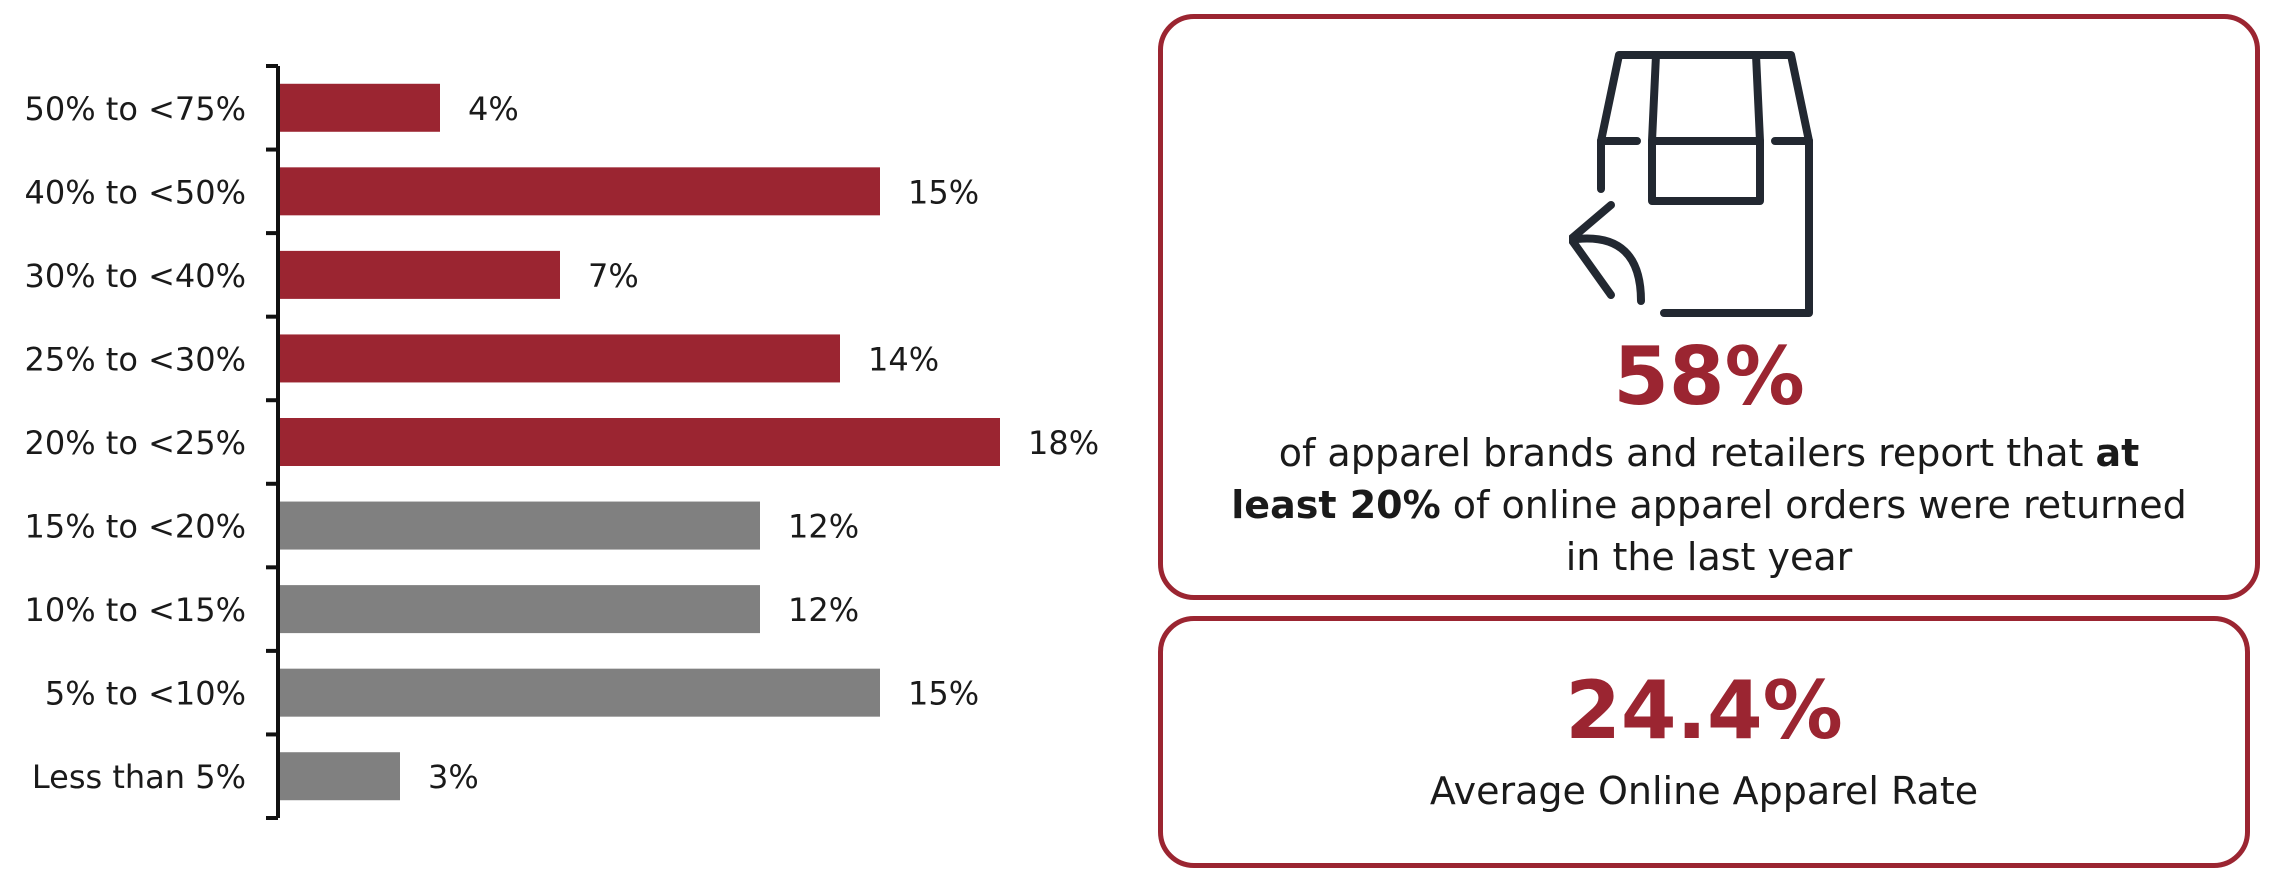 This screenshot has height=874, width=2274. What do you see at coordinates (135, 276) in the screenshot?
I see `category-label: 30% to <40%` at bounding box center [135, 276].